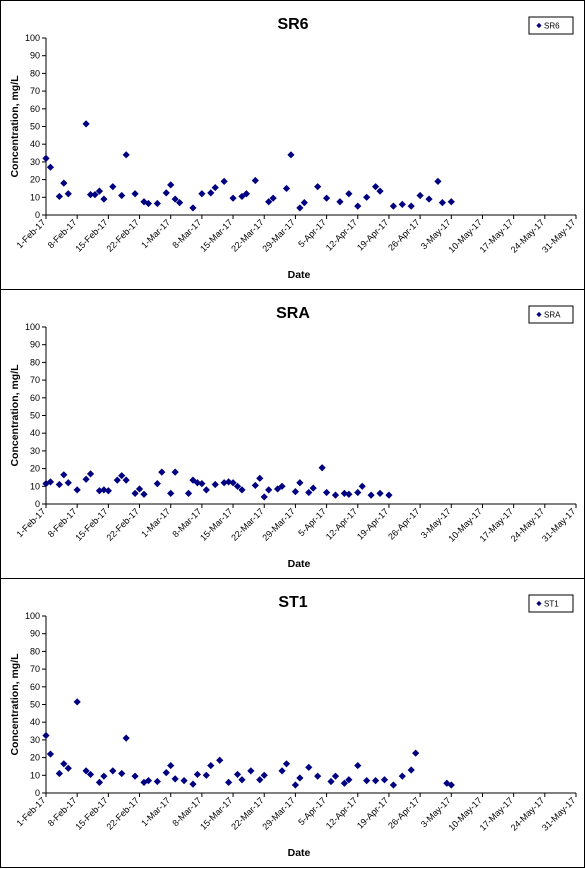 The image size is (585, 869). What do you see at coordinates (539, 25) in the screenshot?
I see `legend-marker` at bounding box center [539, 25].